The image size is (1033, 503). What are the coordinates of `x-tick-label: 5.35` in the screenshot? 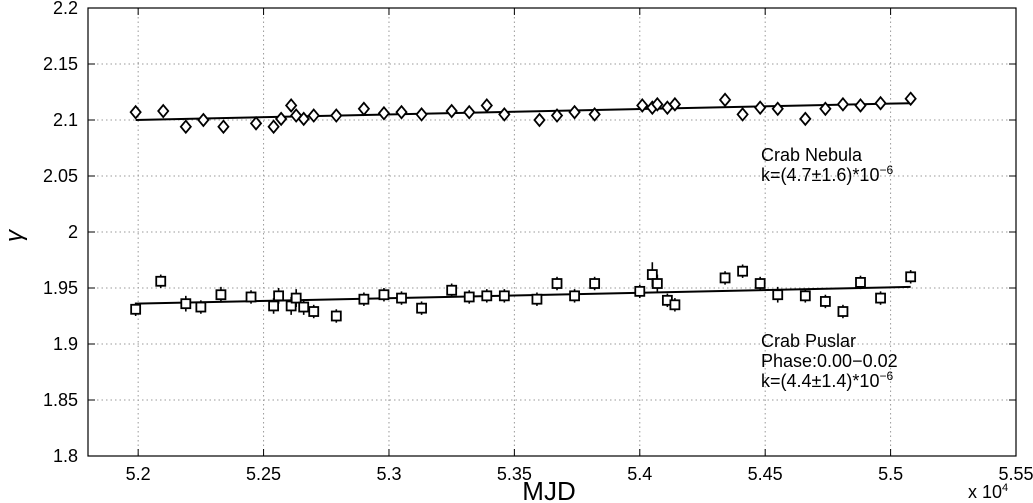 It's located at (514, 474).